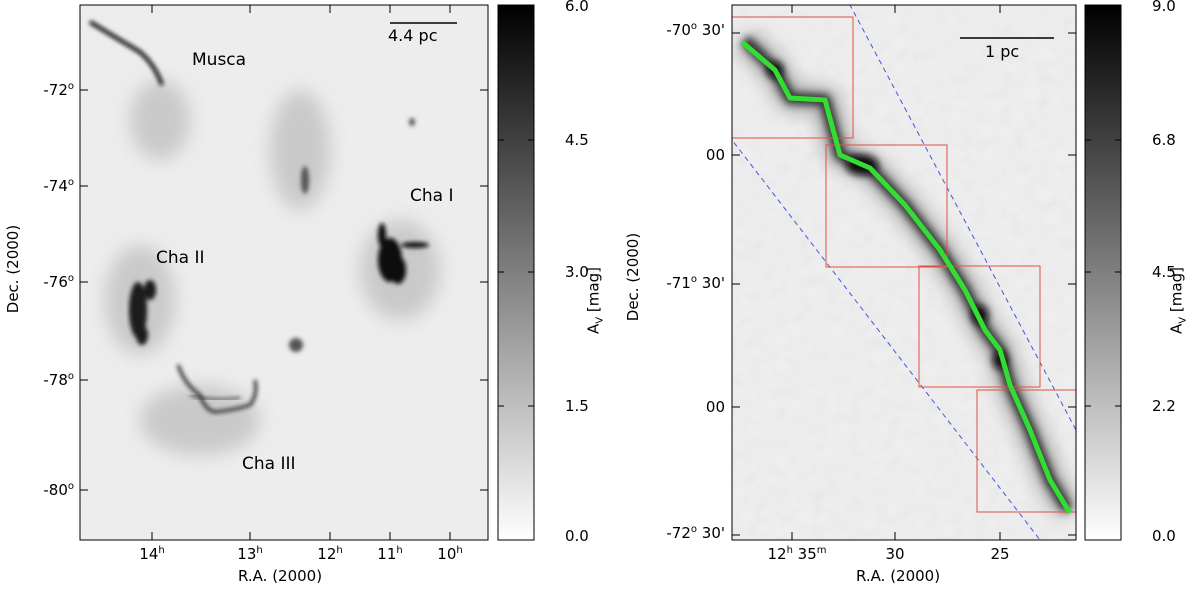 Image resolution: width=1200 pixels, height=589 pixels. I want to click on left-cbtick-2: 3.0, so click(577, 272).